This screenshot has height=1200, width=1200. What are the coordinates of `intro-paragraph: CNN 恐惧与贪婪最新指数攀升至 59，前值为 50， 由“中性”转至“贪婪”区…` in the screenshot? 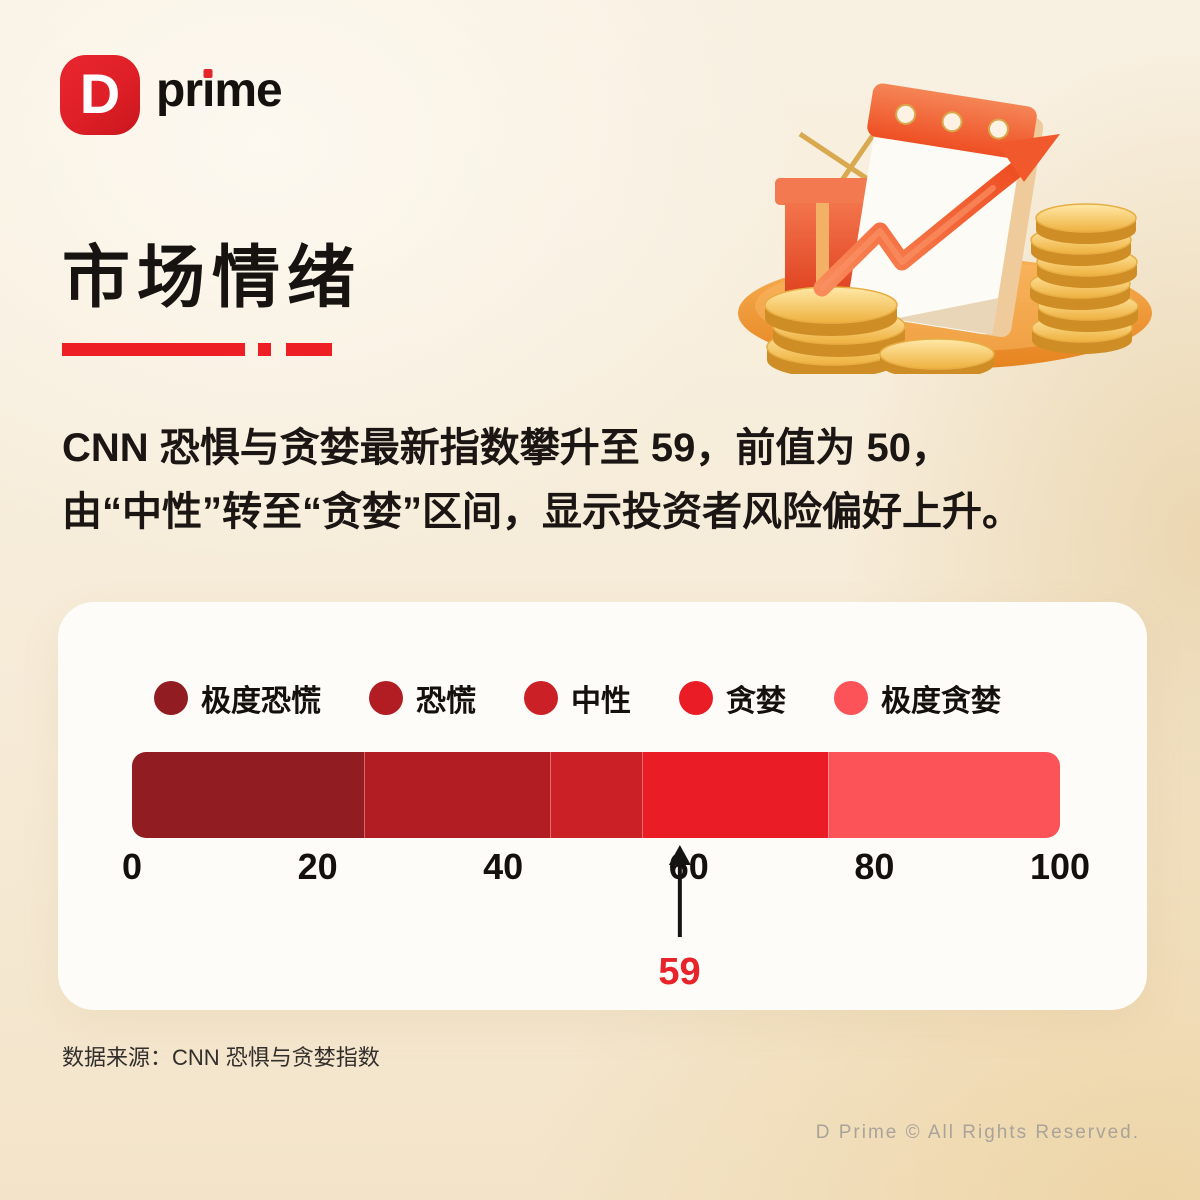 It's located at (602, 480).